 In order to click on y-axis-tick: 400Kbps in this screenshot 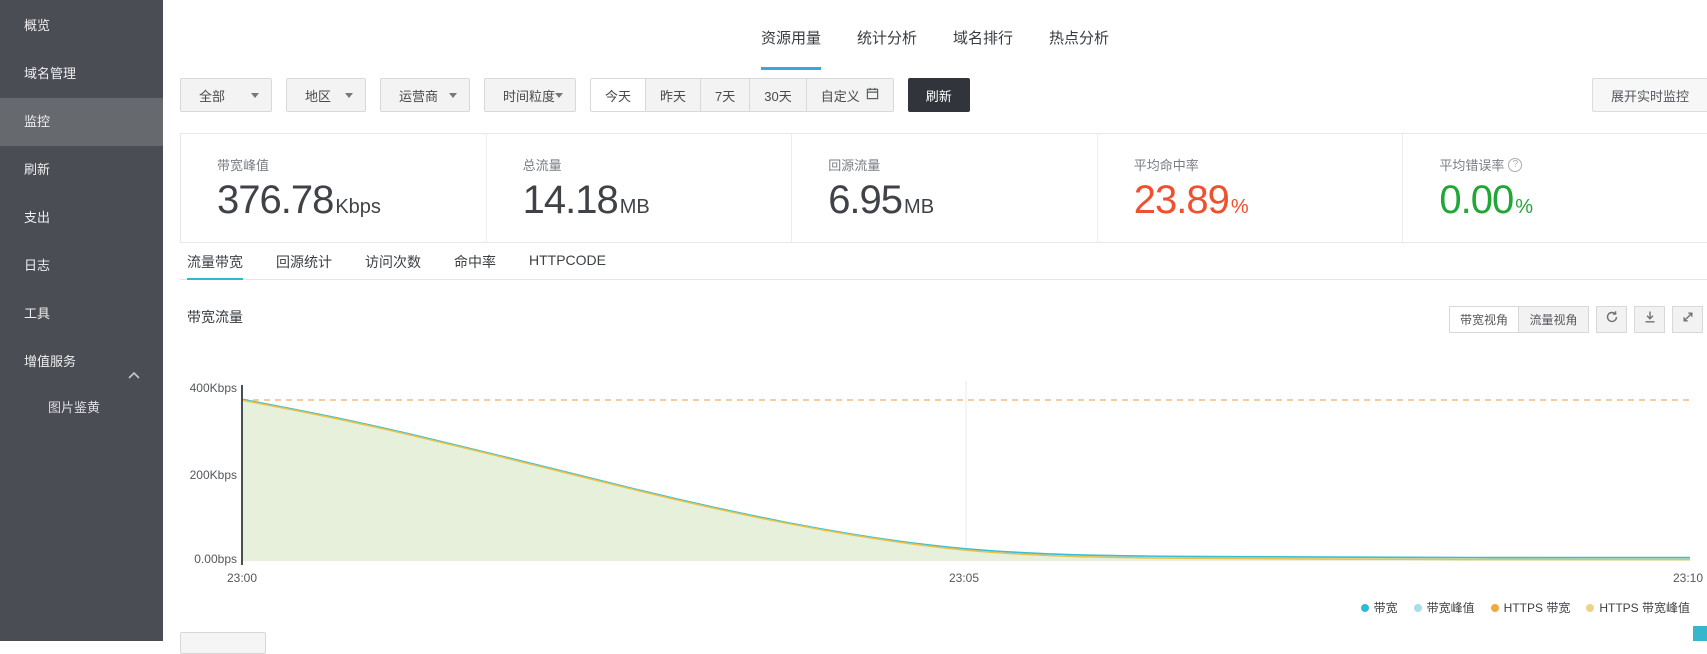, I will do `click(213, 388)`.